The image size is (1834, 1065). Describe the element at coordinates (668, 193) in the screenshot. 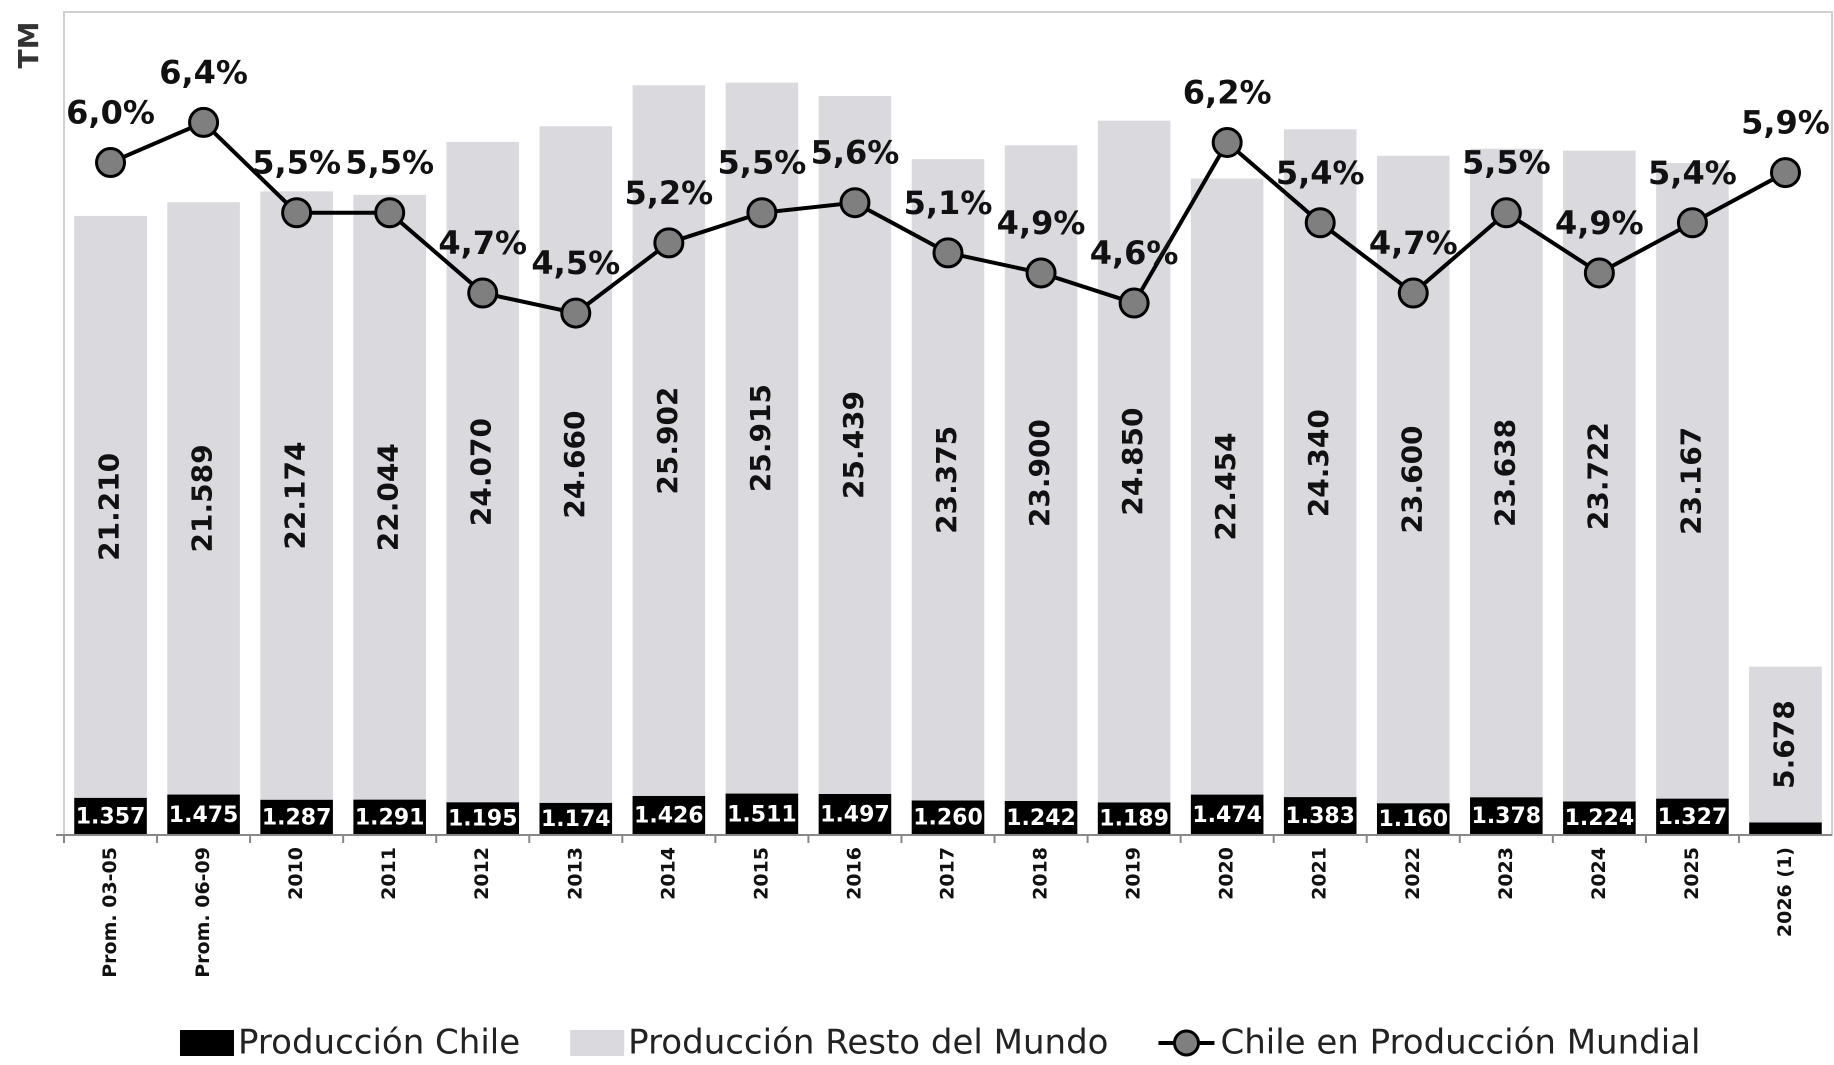

I see `data-label: 5,2%` at that location.